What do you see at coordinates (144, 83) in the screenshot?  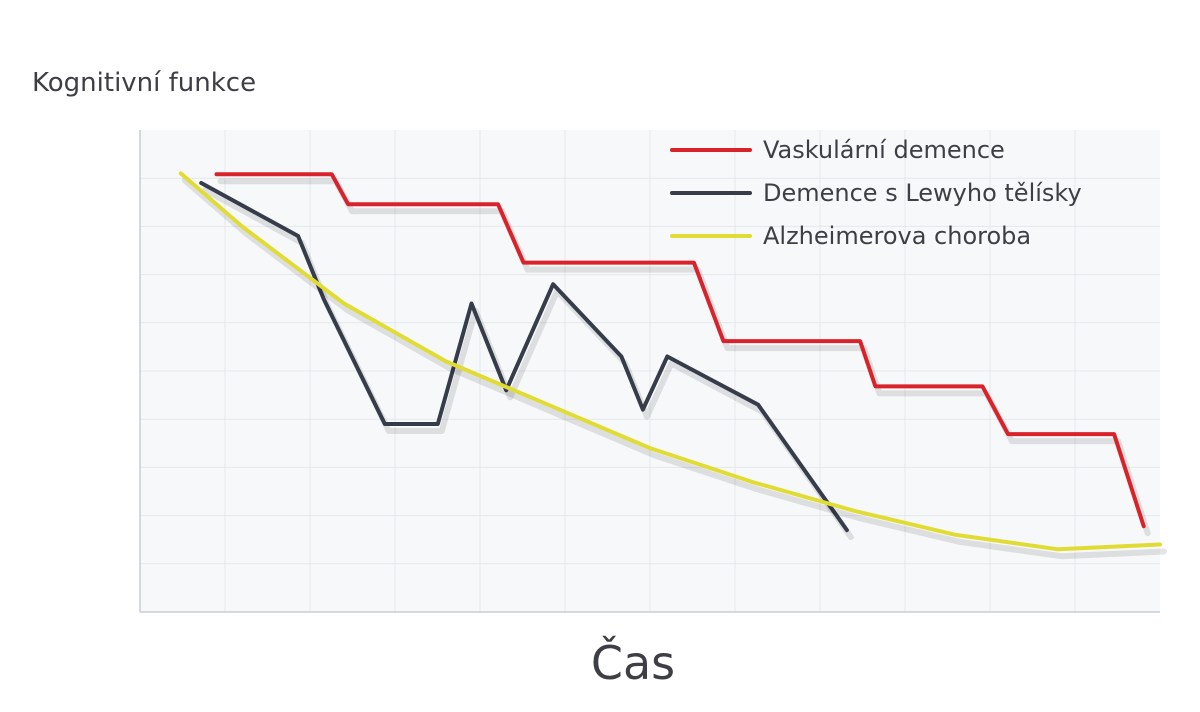 I see `y-axis-label: Kognitivní funkce` at bounding box center [144, 83].